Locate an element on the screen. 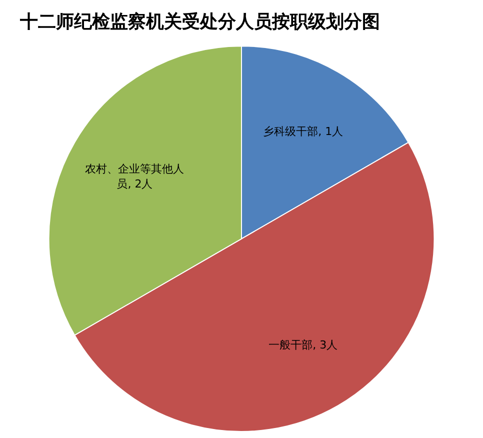  chart-title: 十二师纪检监察机关受处分人员按职级划分图 is located at coordinates (199, 21).